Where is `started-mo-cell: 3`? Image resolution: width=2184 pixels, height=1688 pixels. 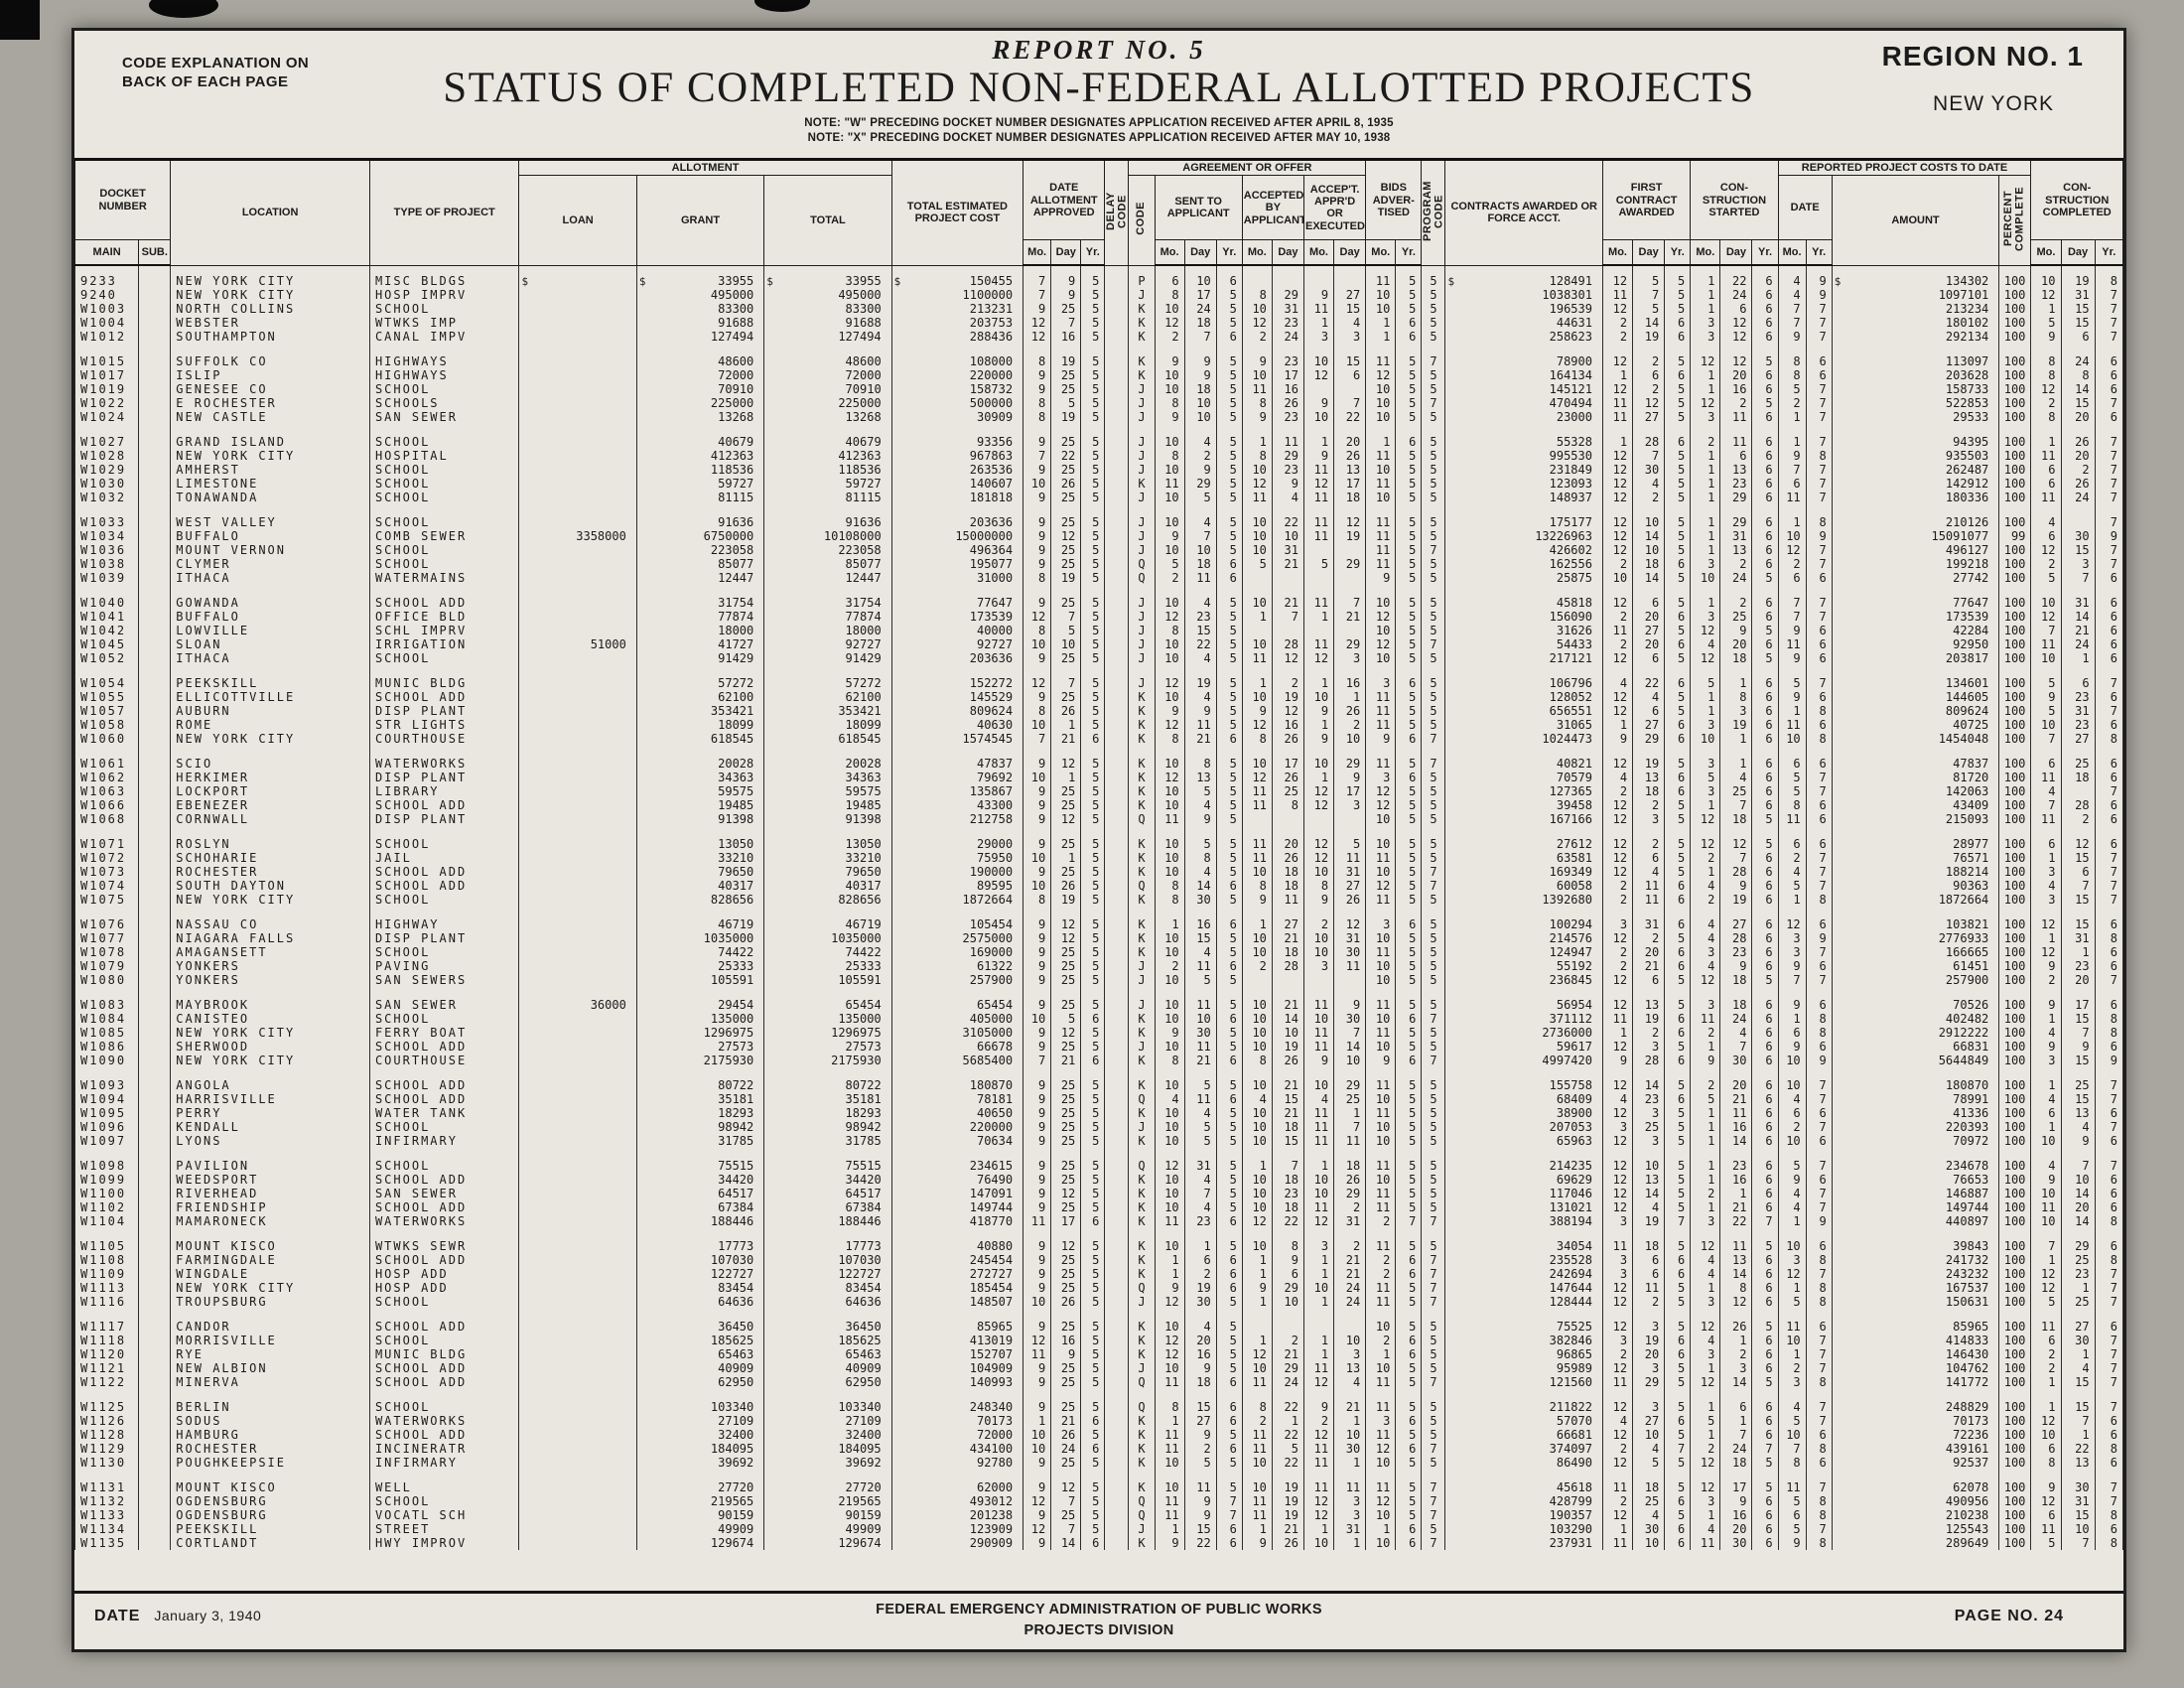
started-mo-cell: 3 is located at coordinates (1705, 764).